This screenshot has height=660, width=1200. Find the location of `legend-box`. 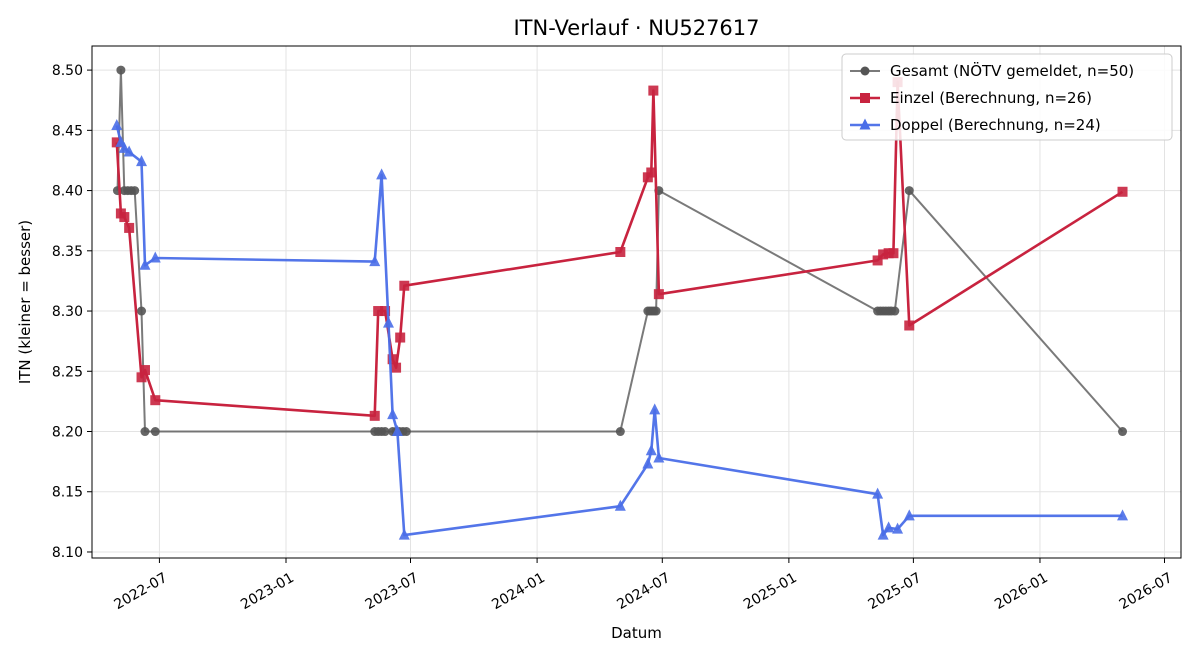

legend-box is located at coordinates (1007, 97).